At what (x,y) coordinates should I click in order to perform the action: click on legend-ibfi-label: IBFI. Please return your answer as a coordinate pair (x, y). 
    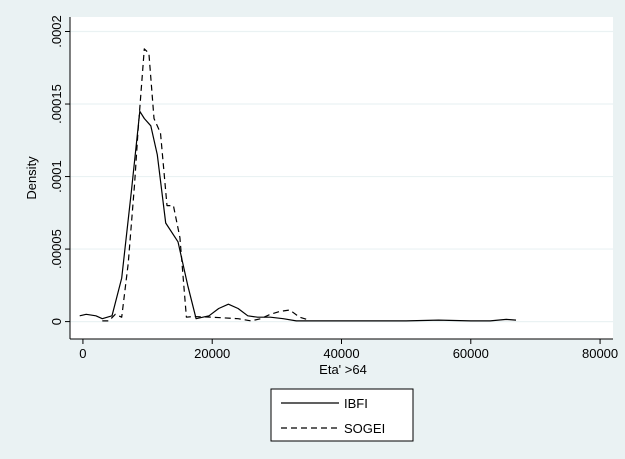
    Looking at the image, I should click on (356, 403).